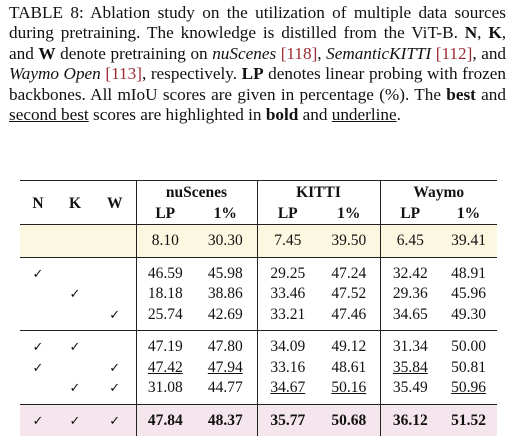 The width and height of the screenshot is (516, 437). Describe the element at coordinates (165, 367) in the screenshot. I see `score: 47.42` at that location.